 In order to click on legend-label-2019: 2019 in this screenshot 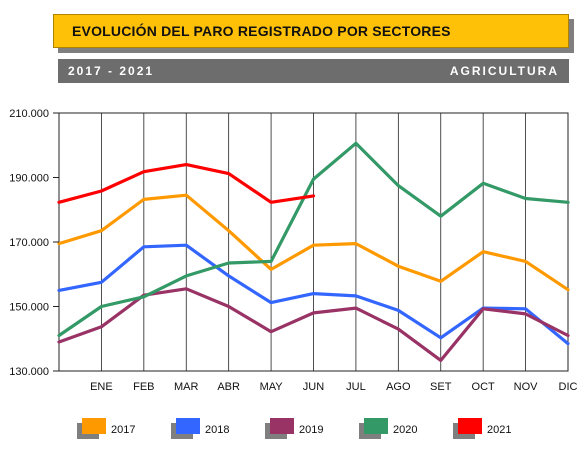, I will do `click(311, 430)`.